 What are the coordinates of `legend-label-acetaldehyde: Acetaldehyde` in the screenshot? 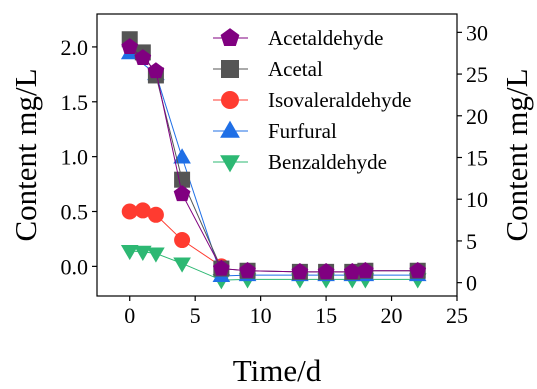 It's located at (325, 38).